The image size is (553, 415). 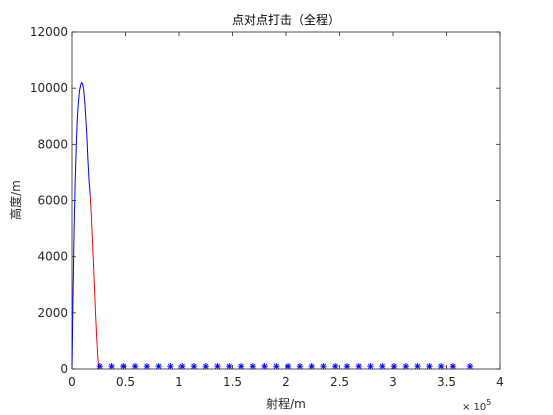 I want to click on y-tick-label: 8000, so click(x=52, y=144).